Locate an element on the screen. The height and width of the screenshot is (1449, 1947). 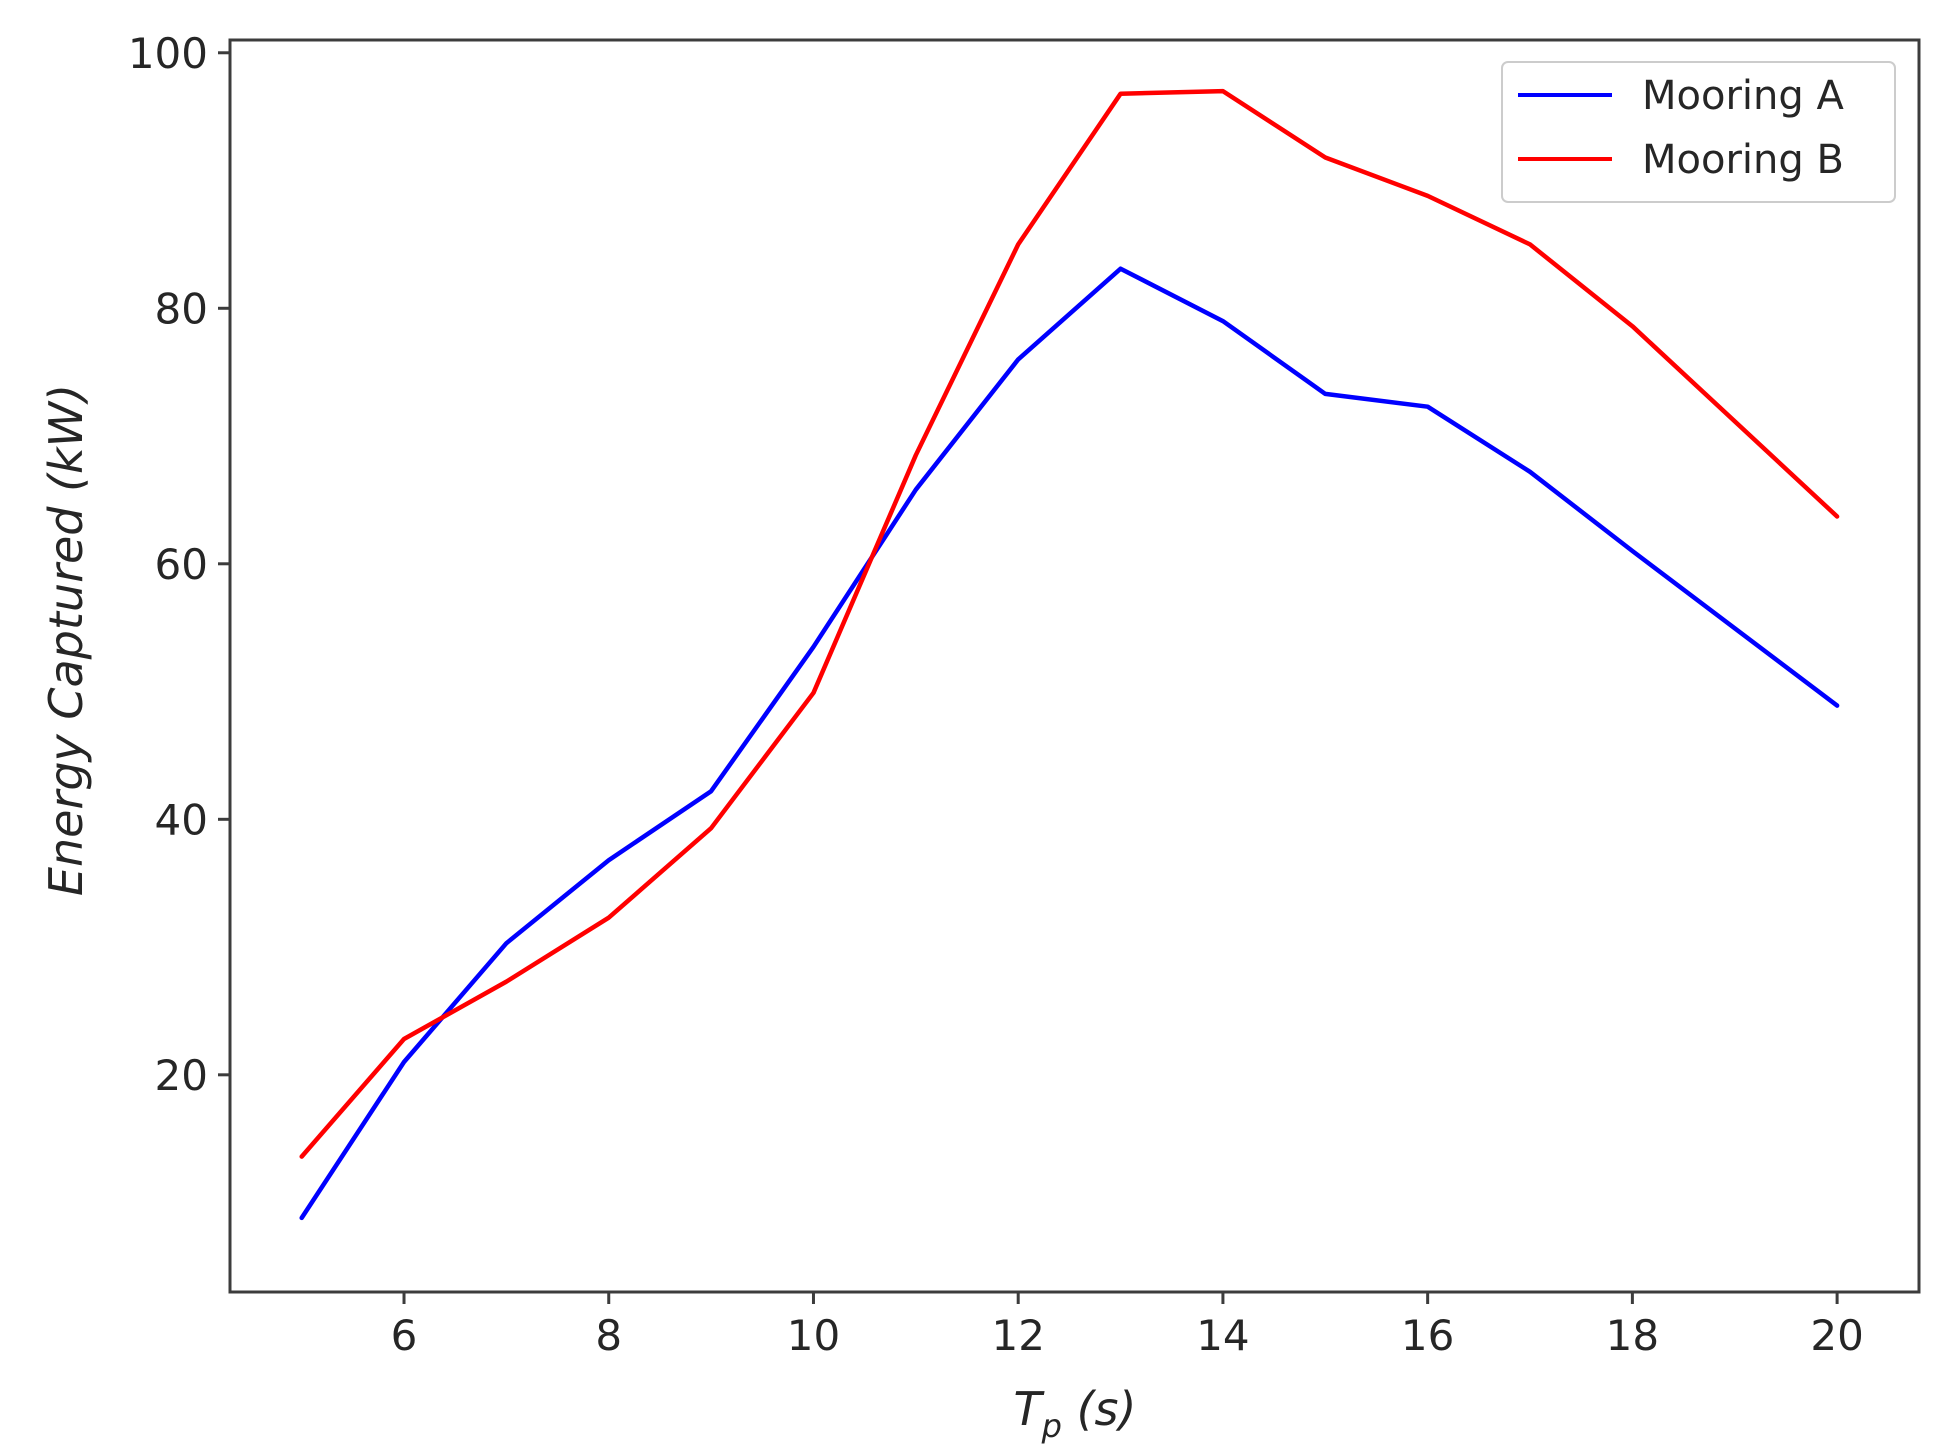
y-axis: 20 40 60 80 100 is located at coordinates (179, 564).